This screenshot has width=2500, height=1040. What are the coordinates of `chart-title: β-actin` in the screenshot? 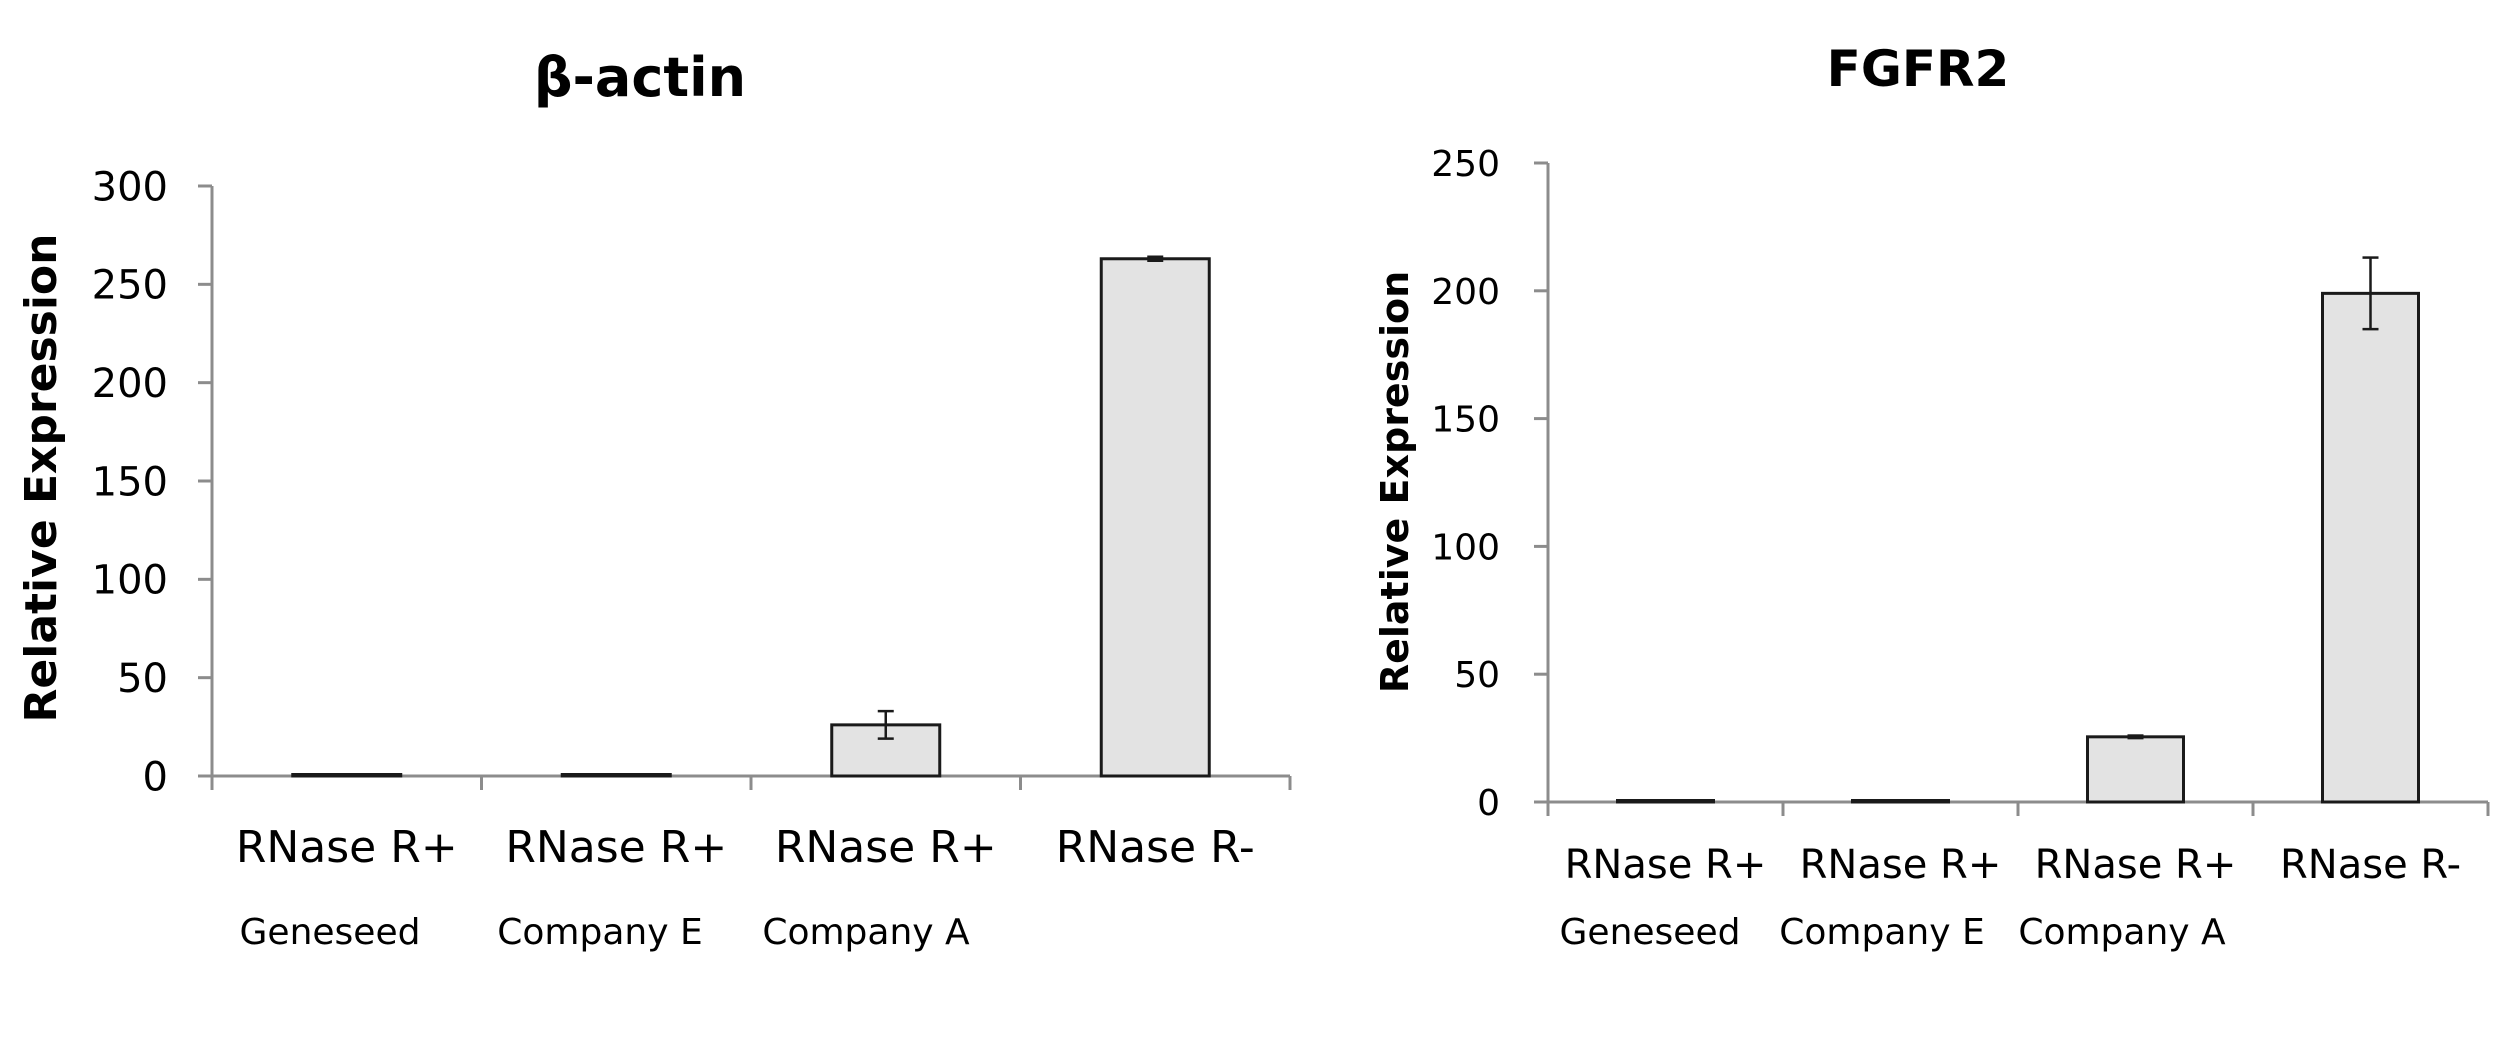 It's located at (640, 77).